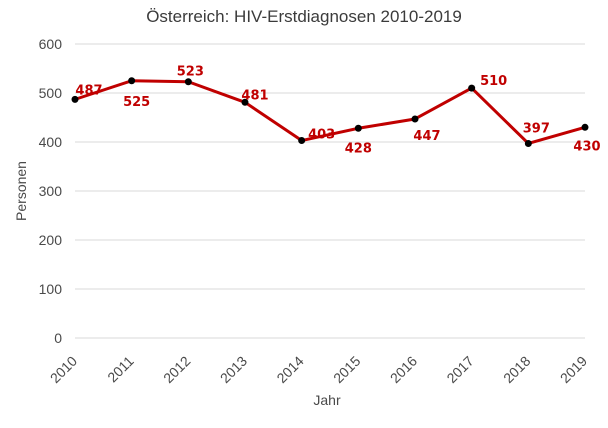  I want to click on chart-title: Österreich: HIV-Erstdiagnosen 2010-2019, so click(304, 16).